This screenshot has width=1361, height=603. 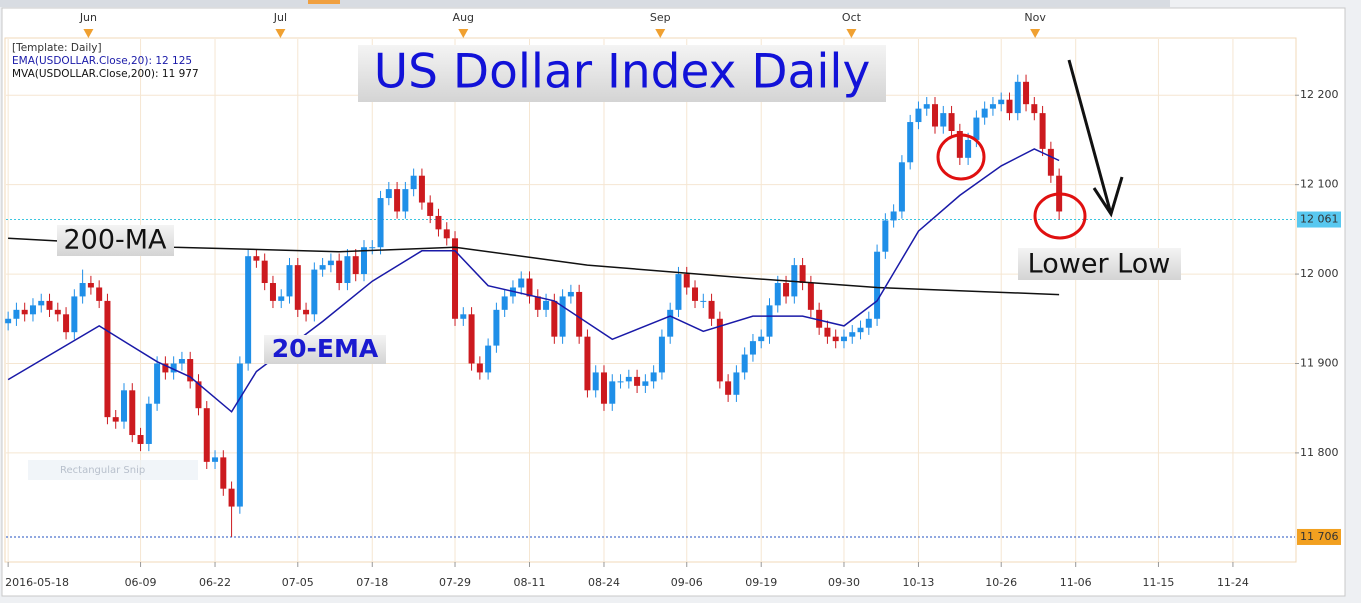 What do you see at coordinates (215, 582) in the screenshot?
I see `x-tick-label: 06-22` at bounding box center [215, 582].